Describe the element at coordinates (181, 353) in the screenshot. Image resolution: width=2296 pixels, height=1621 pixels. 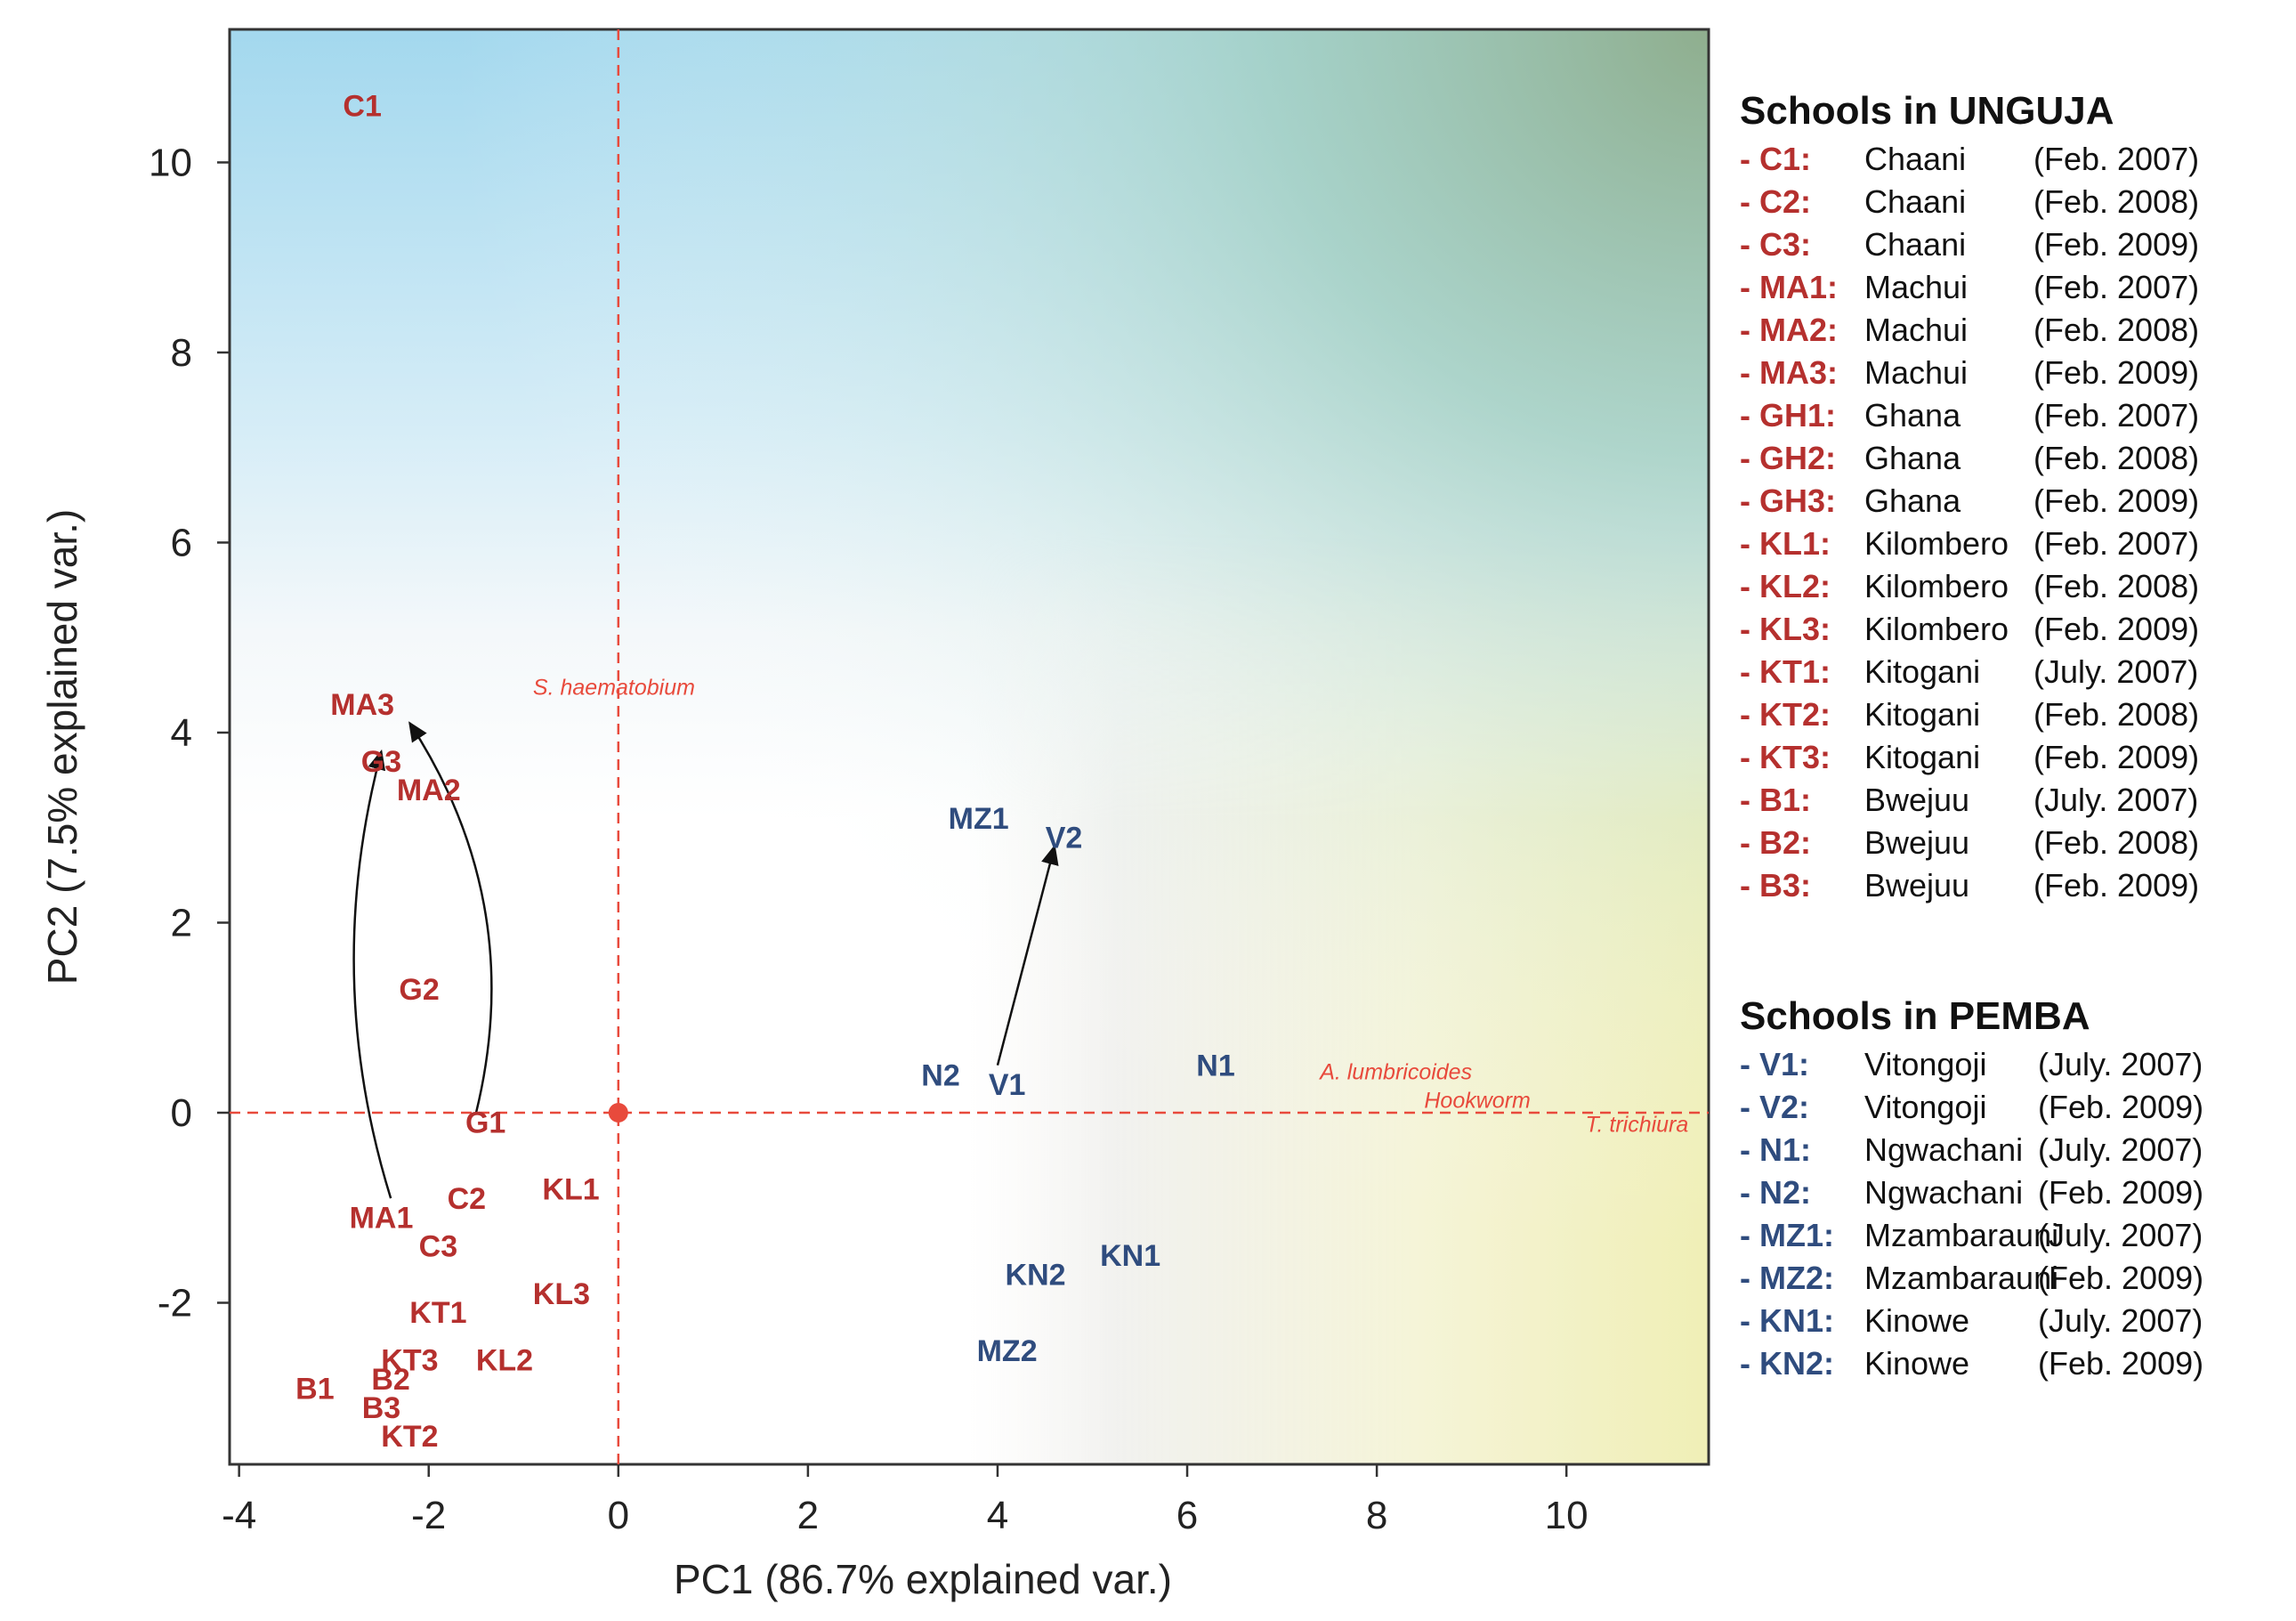
I see `y-tick-label: 8` at that location.